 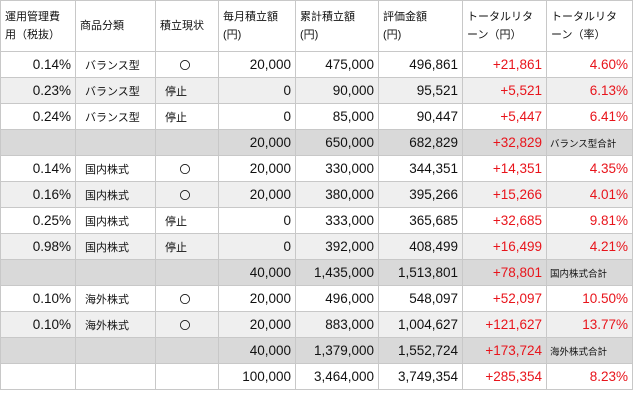 What do you see at coordinates (257, 376) in the screenshot?
I see `total-cell: 100,000` at bounding box center [257, 376].